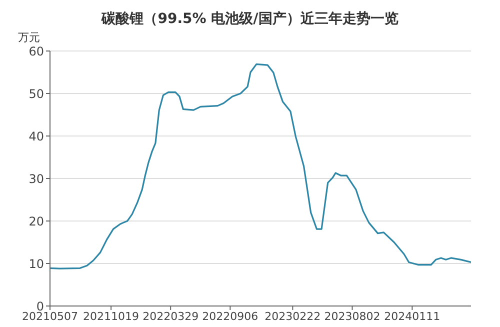 The image size is (500, 327). Describe the element at coordinates (36, 179) in the screenshot. I see `y-tick-label: 30` at that location.